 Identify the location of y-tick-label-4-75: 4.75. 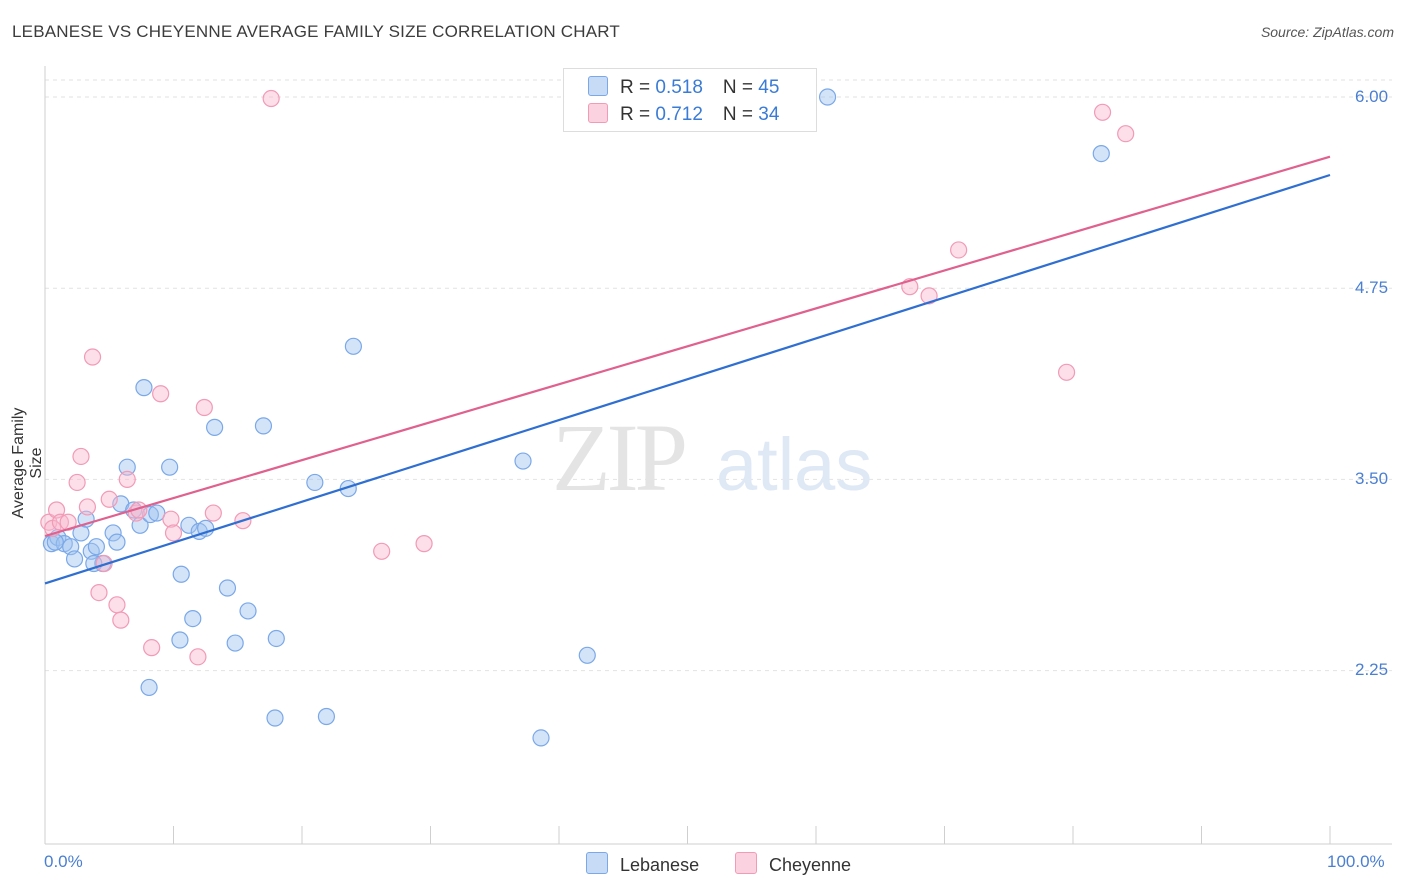
(1372, 287).